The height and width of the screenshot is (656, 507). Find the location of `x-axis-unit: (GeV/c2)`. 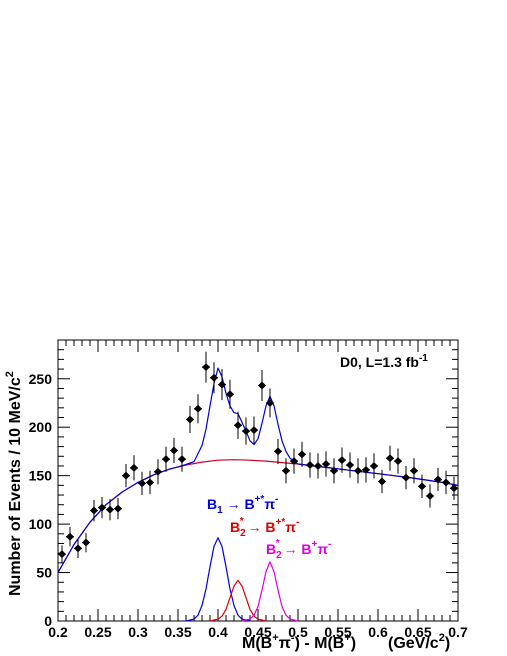

x-axis-unit: (GeV/c2) is located at coordinates (419, 642).